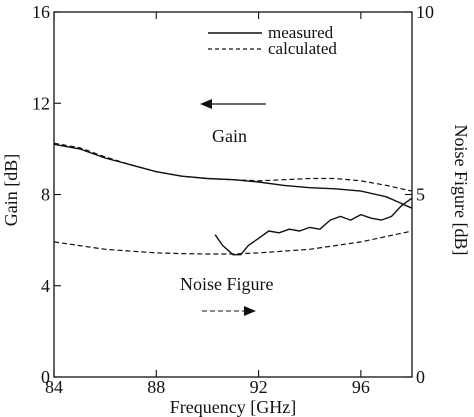 Image resolution: width=474 pixels, height=417 pixels. I want to click on y-left-tick-label: 16, so click(41, 12).